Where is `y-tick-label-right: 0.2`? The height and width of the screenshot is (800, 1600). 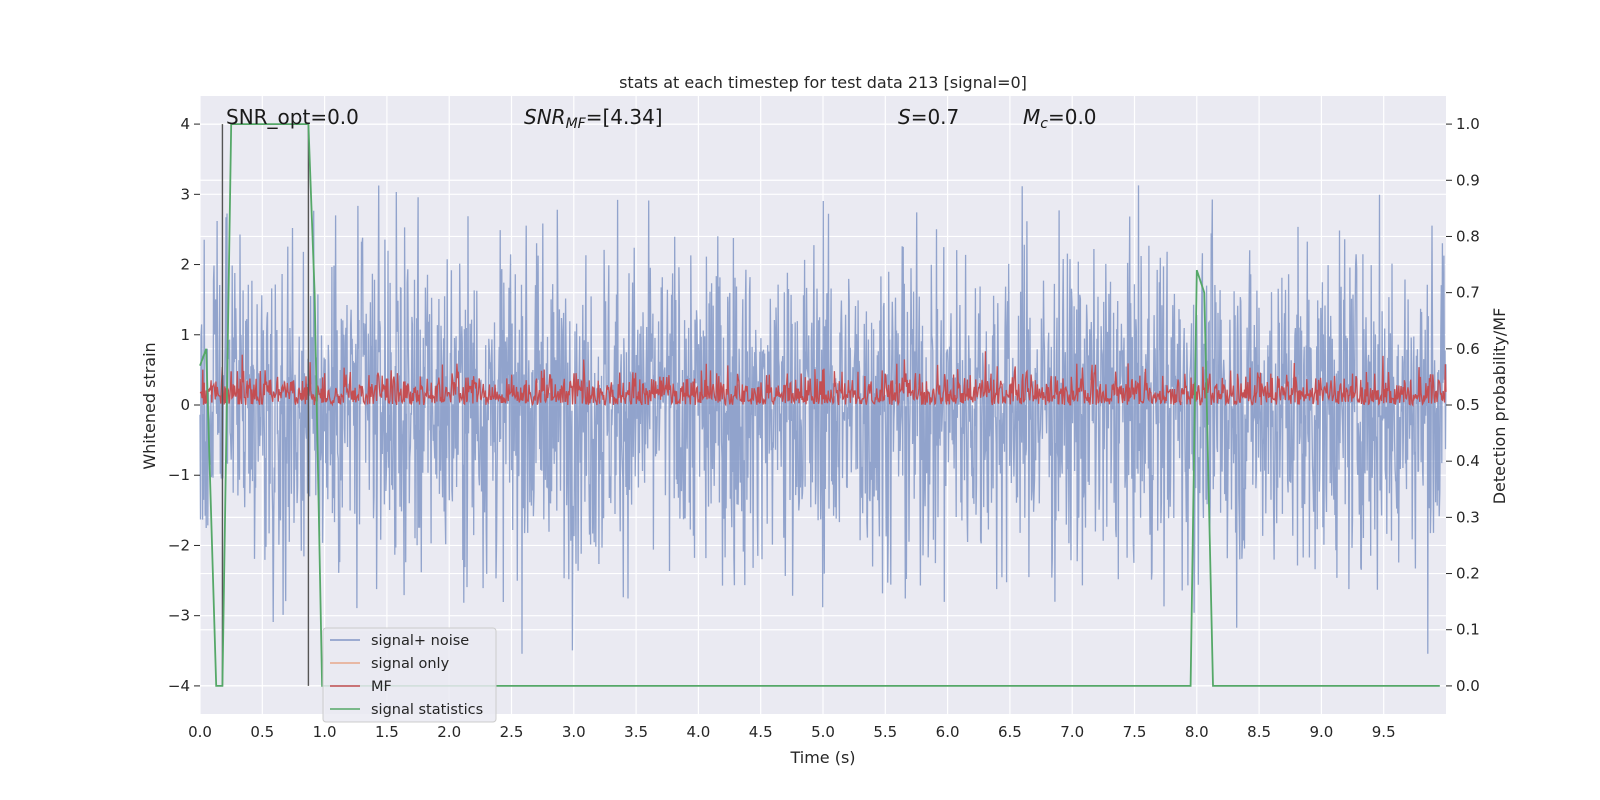 y-tick-label-right: 0.2 is located at coordinates (1468, 574).